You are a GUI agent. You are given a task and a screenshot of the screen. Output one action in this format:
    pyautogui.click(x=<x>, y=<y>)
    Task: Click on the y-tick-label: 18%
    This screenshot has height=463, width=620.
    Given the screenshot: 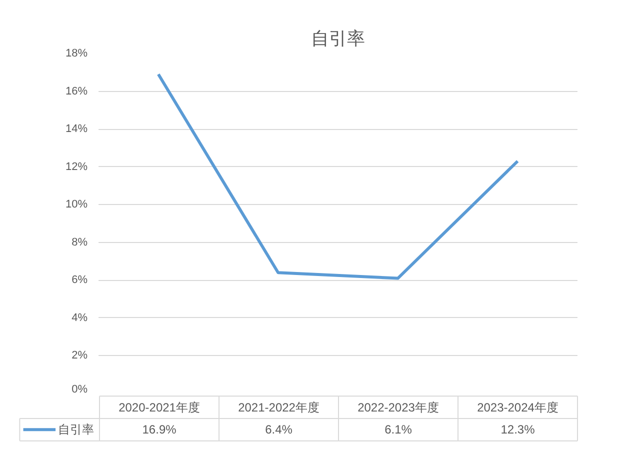 What is the action you would take?
    pyautogui.click(x=76, y=54)
    